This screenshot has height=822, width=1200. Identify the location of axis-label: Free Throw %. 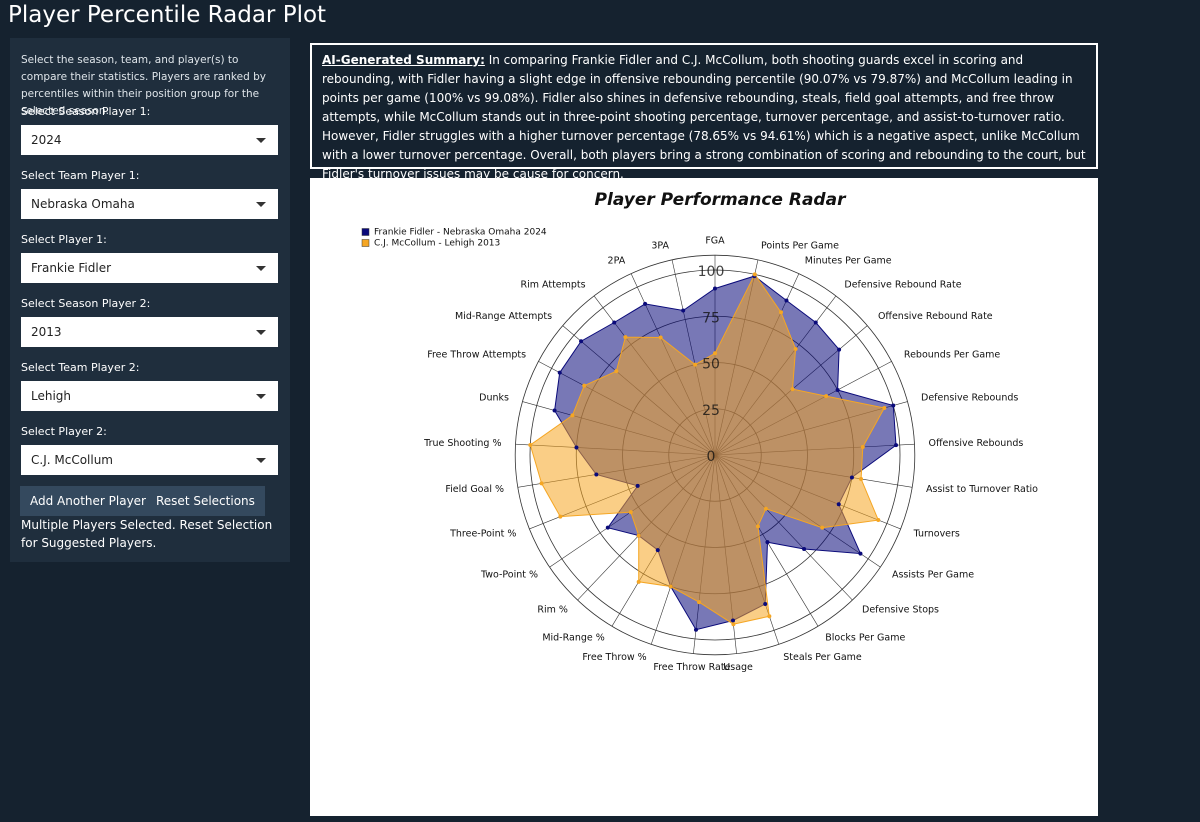
(614, 657).